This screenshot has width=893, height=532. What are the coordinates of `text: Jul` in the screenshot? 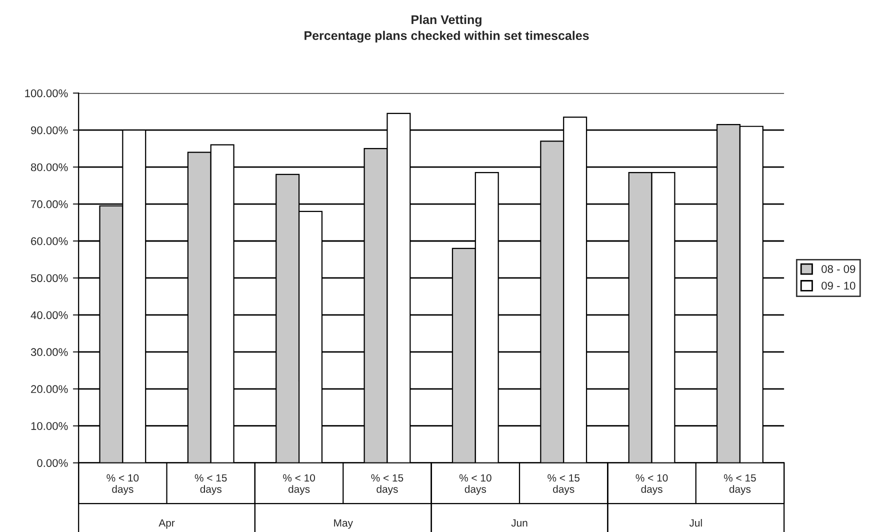 It's located at (695, 522).